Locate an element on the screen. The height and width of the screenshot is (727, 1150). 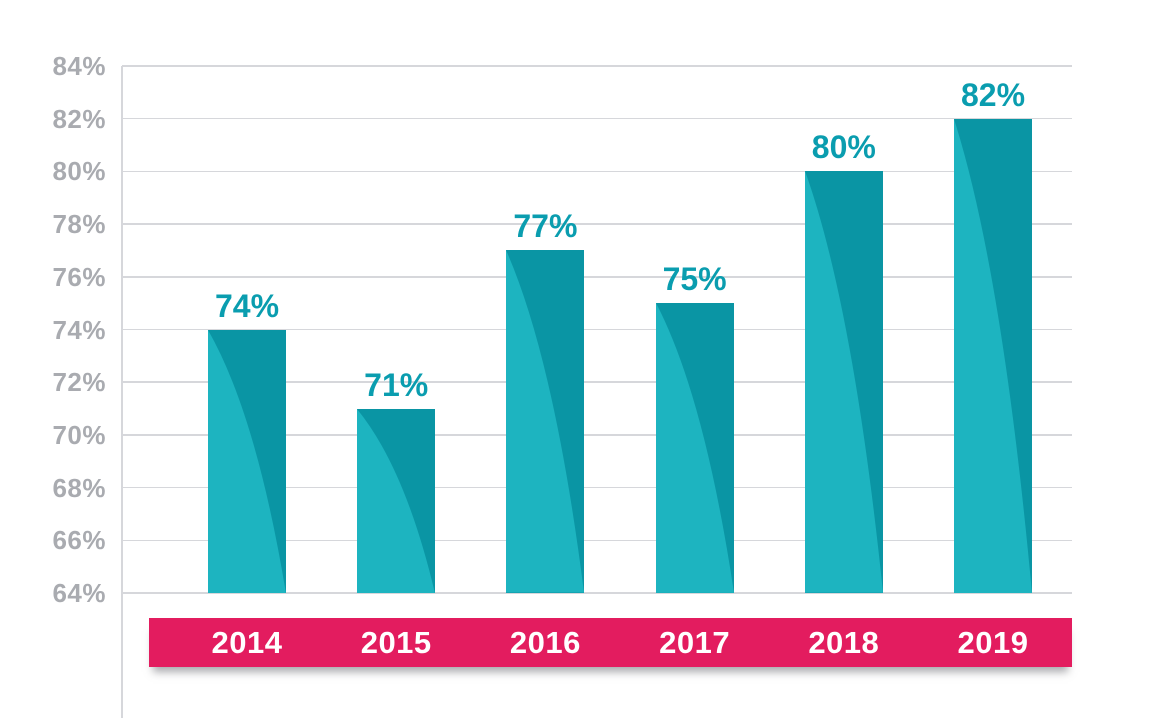
bar-2016 is located at coordinates (545, 421).